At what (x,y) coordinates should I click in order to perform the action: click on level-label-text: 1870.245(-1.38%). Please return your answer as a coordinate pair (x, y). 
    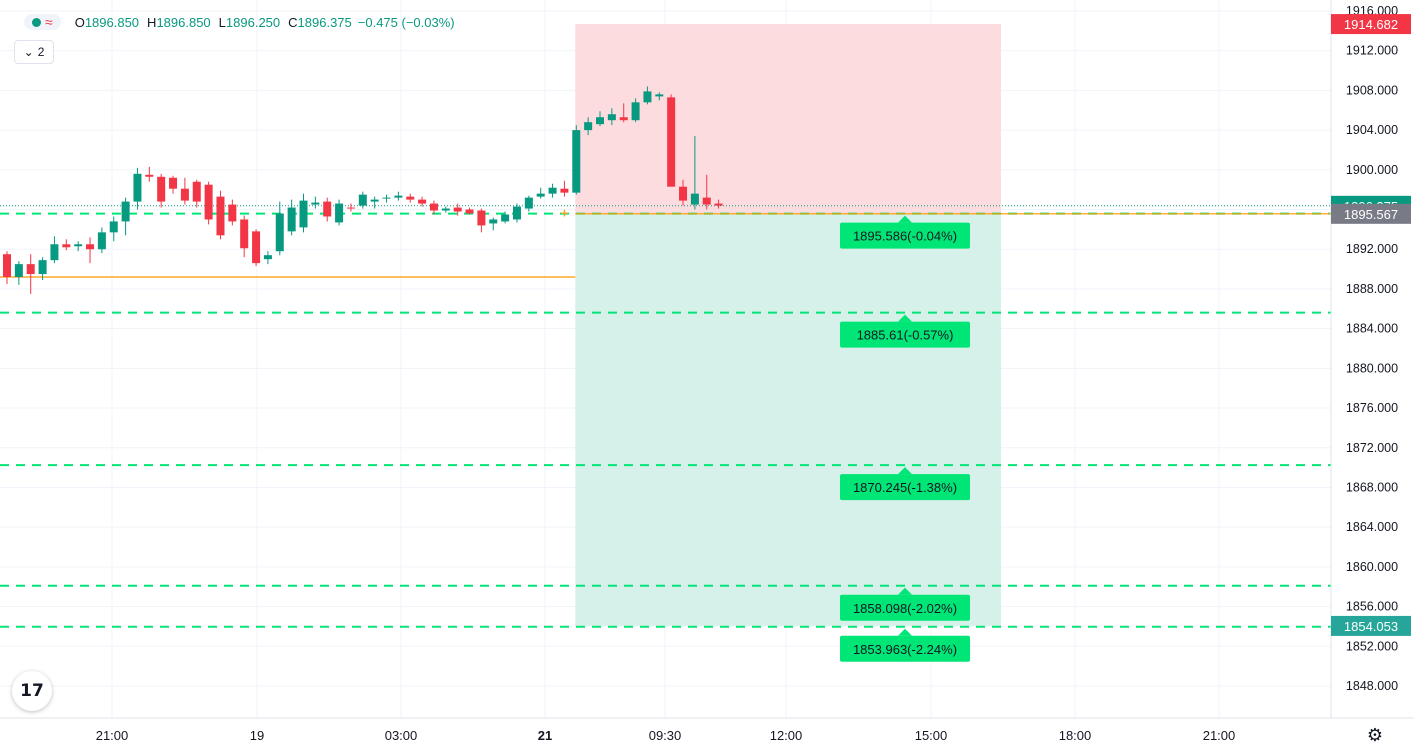
    Looking at the image, I should click on (905, 487).